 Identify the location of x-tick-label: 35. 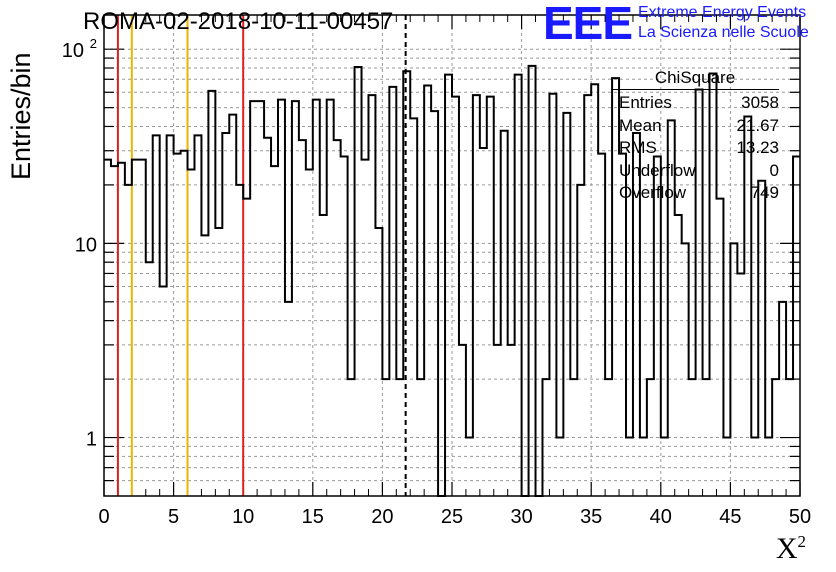
(591, 517).